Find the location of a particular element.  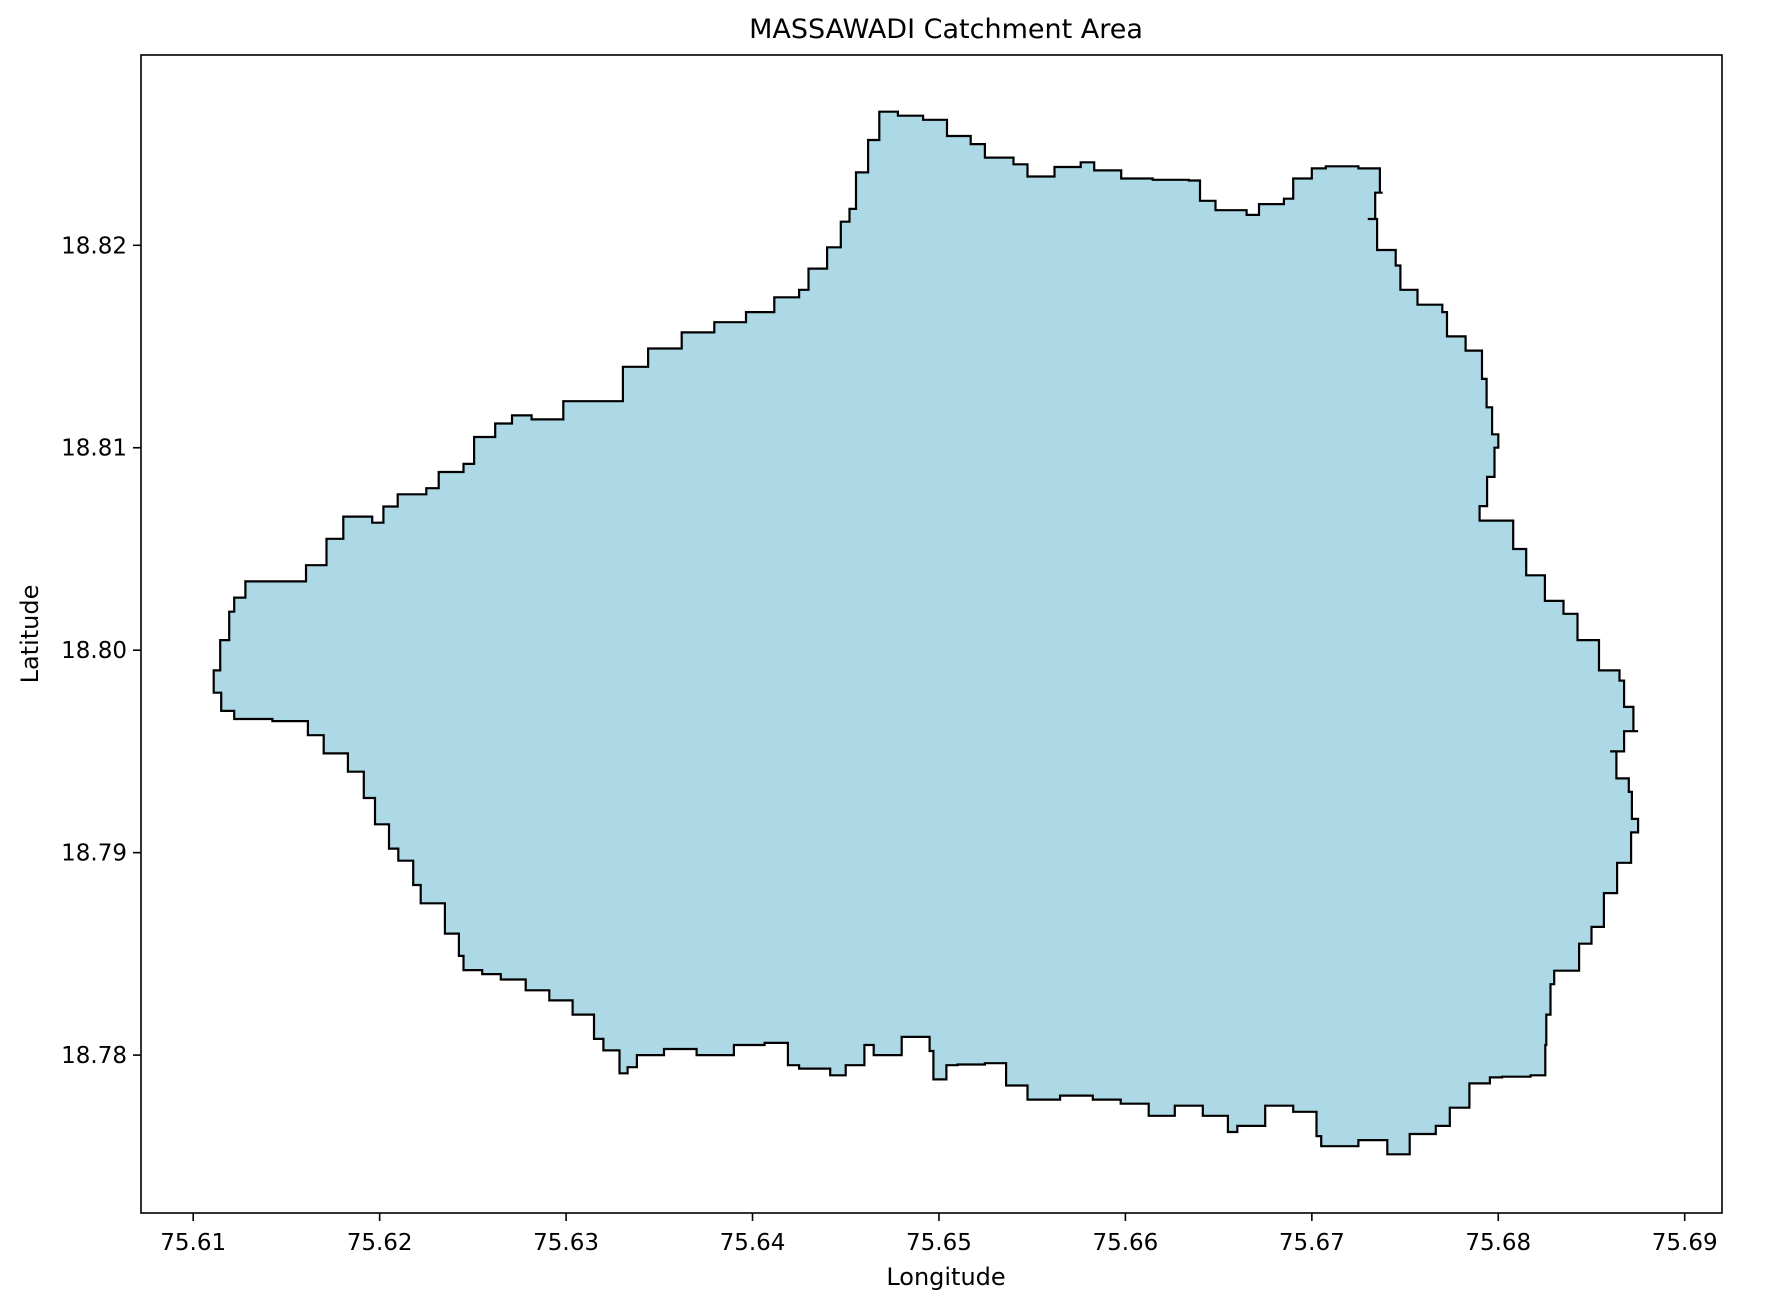

x-tick-label: 75.61 is located at coordinates (193, 1243).